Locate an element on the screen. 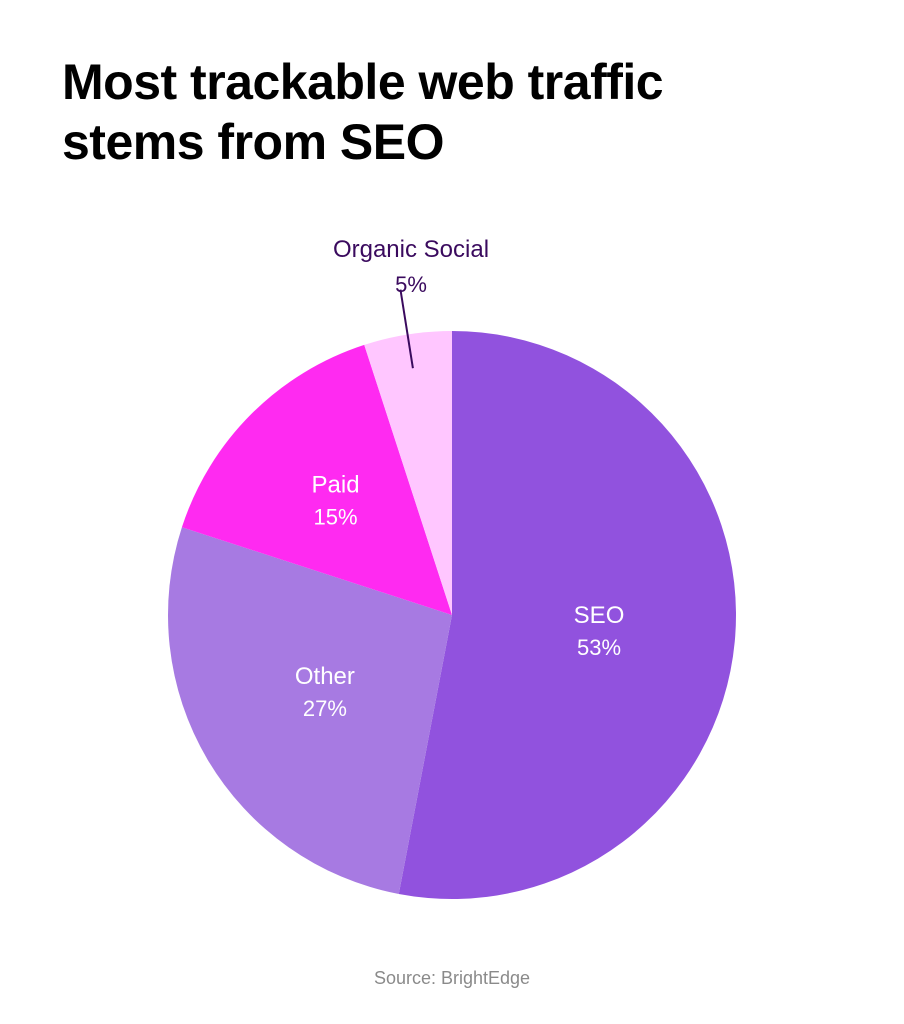 This screenshot has width=904, height=1024. source-note: Source: BrightEdge is located at coordinates (452, 978).